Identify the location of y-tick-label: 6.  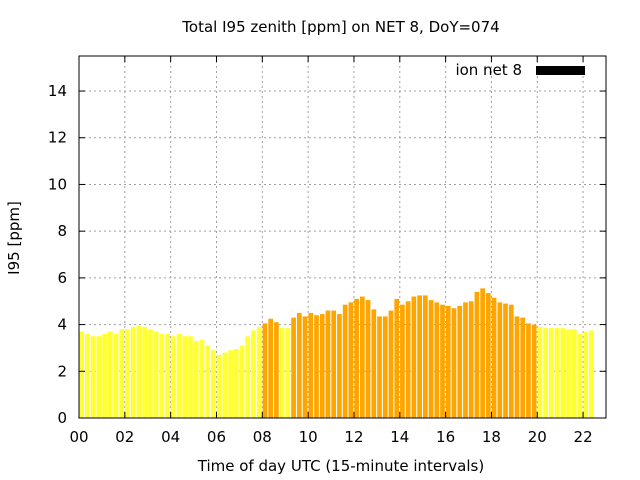
(62, 278).